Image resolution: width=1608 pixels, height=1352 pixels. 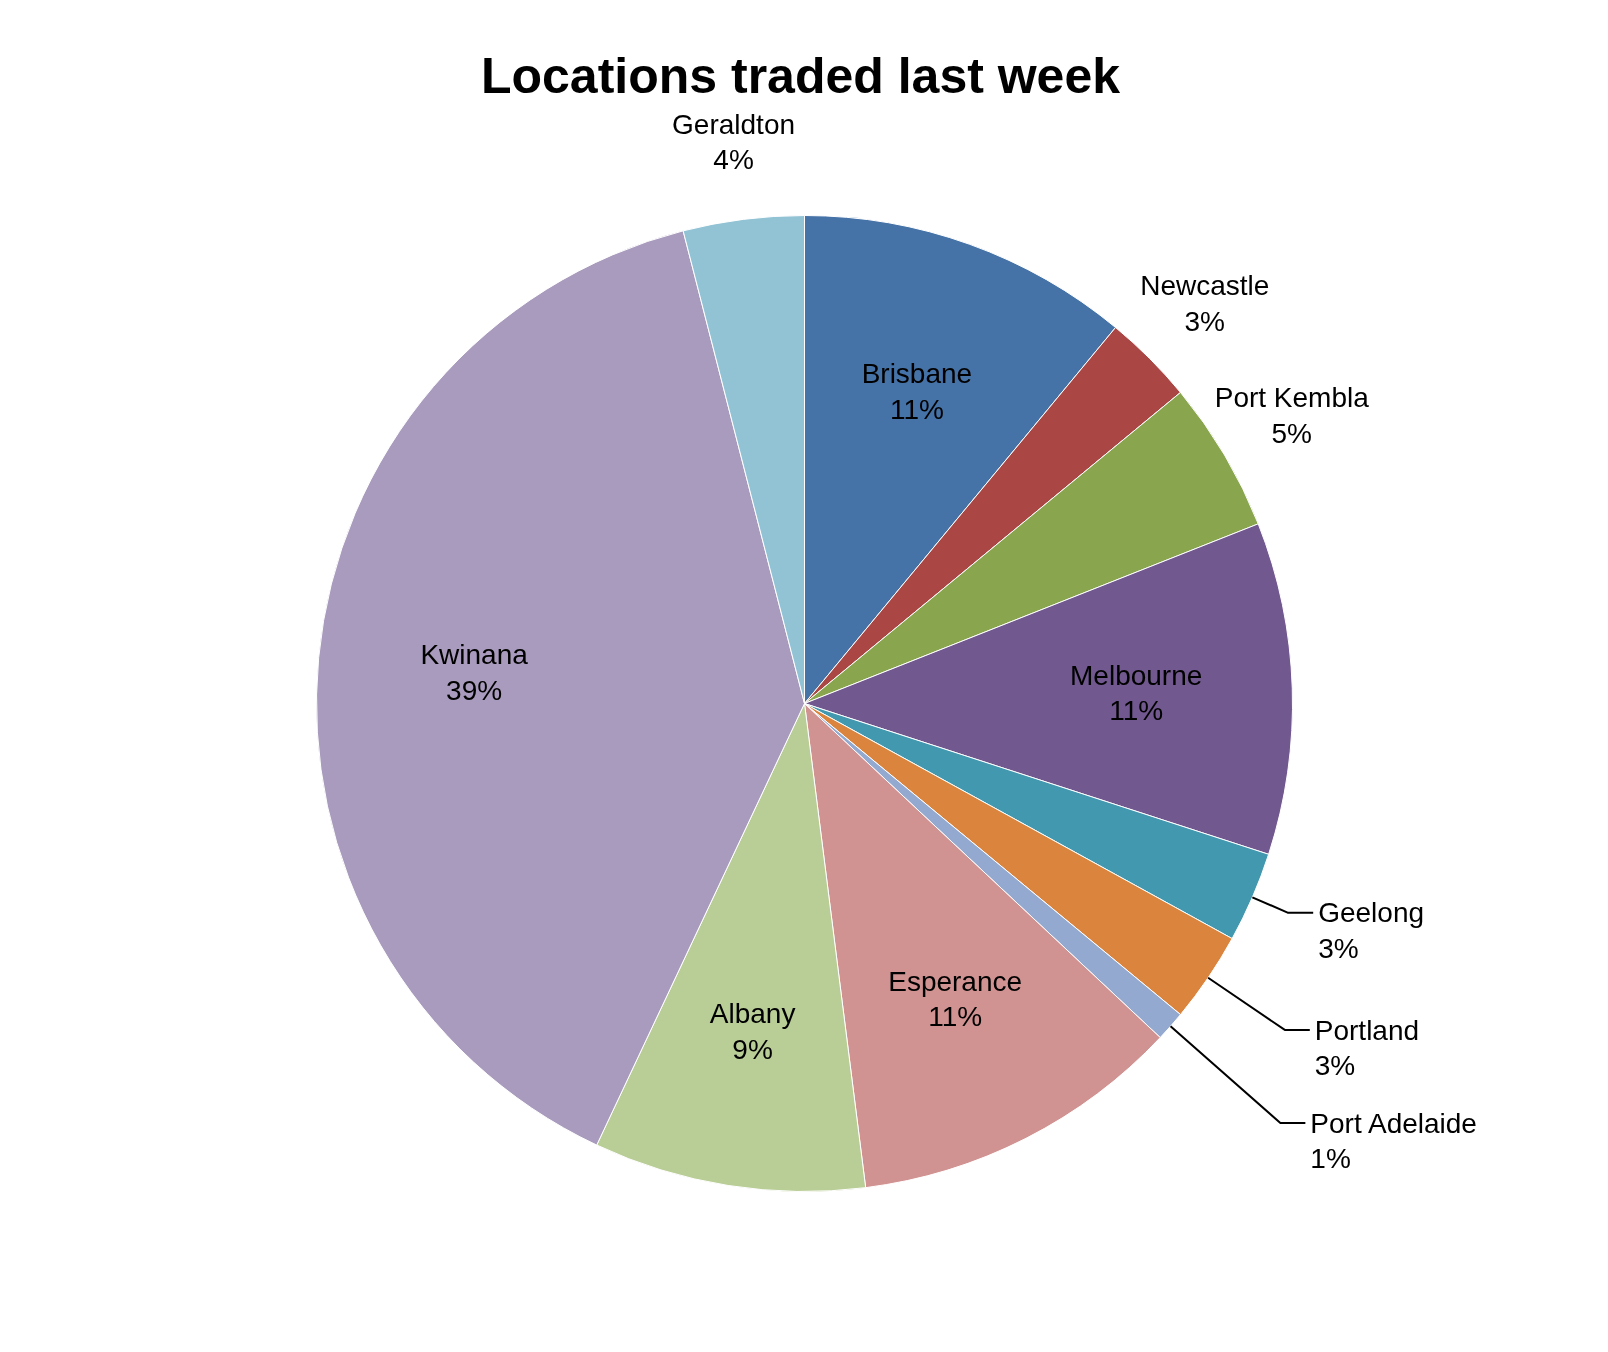 What do you see at coordinates (1330, 1159) in the screenshot?
I see `data-label: 1%` at bounding box center [1330, 1159].